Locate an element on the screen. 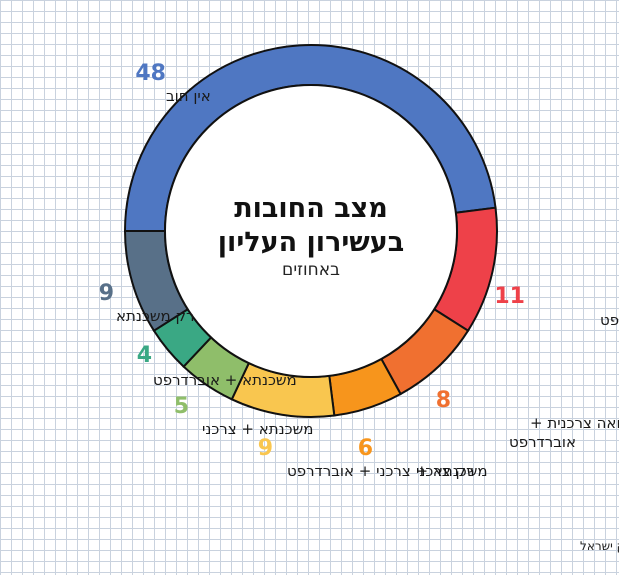 This screenshot has height=575, width=619. slice-value-mortgage-overdraft: 4 is located at coordinates (144, 355).